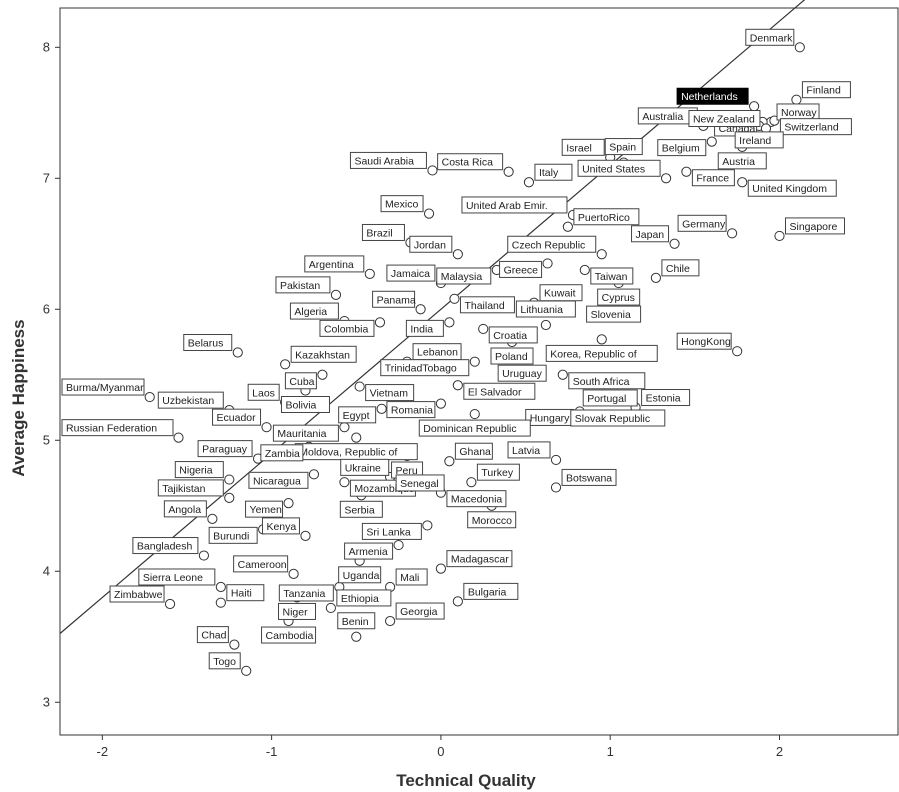  I want to click on label-text: Mali, so click(409, 578).